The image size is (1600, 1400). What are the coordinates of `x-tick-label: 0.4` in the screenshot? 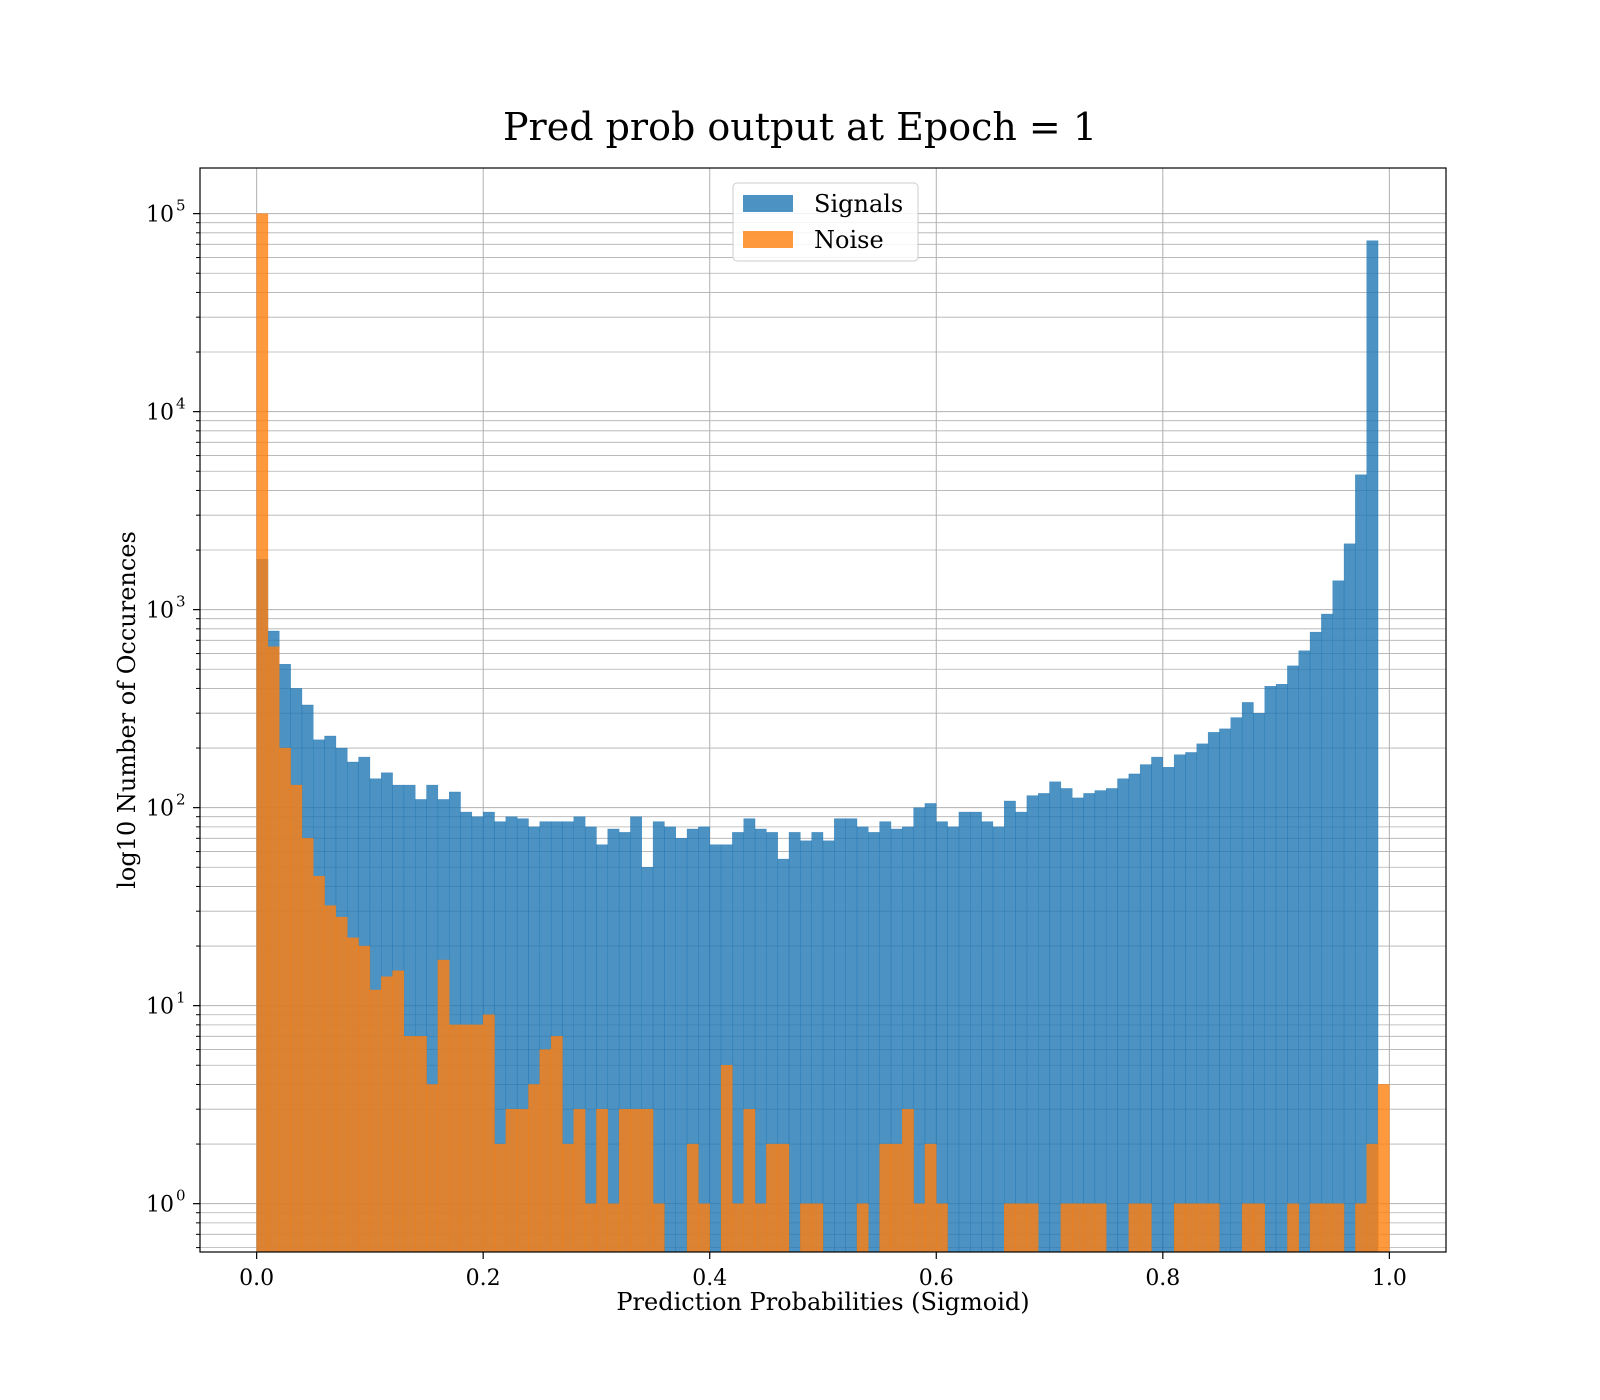 It's located at (709, 1278).